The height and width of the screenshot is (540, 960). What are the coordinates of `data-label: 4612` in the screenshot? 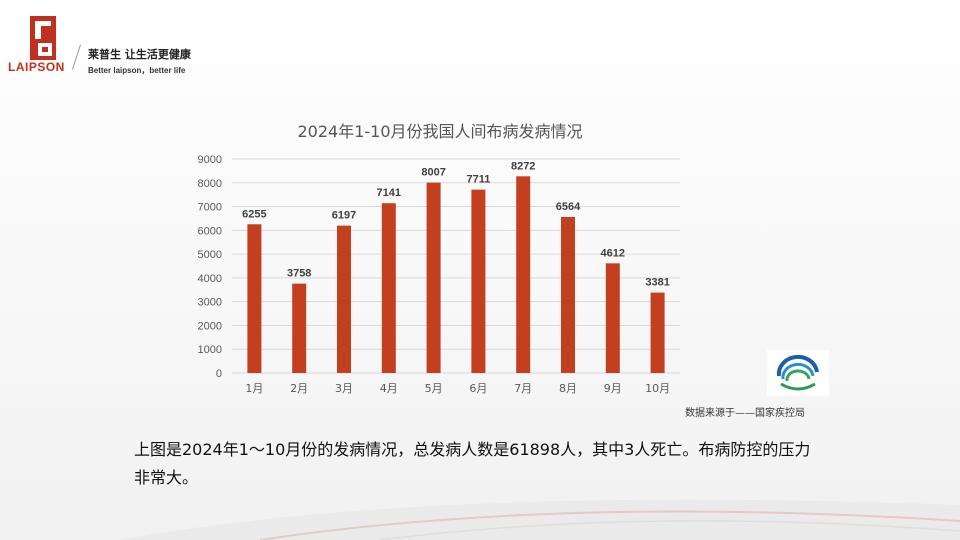 It's located at (613, 253).